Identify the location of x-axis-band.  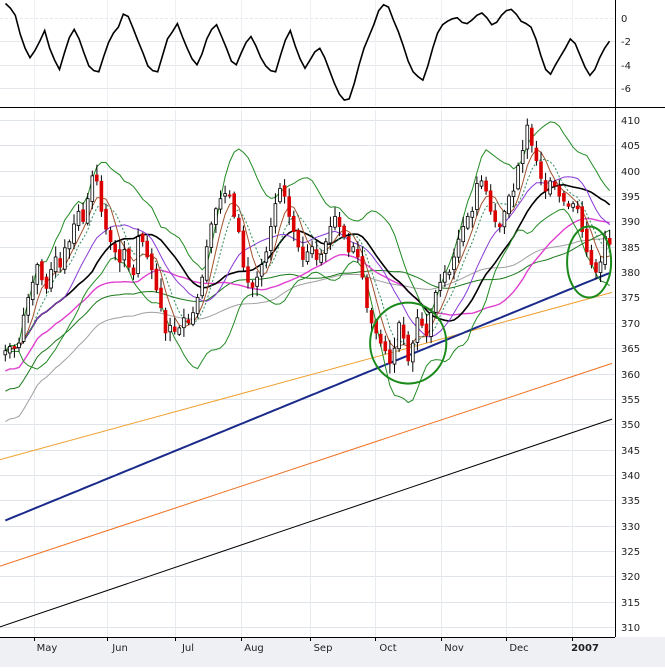
(332, 652).